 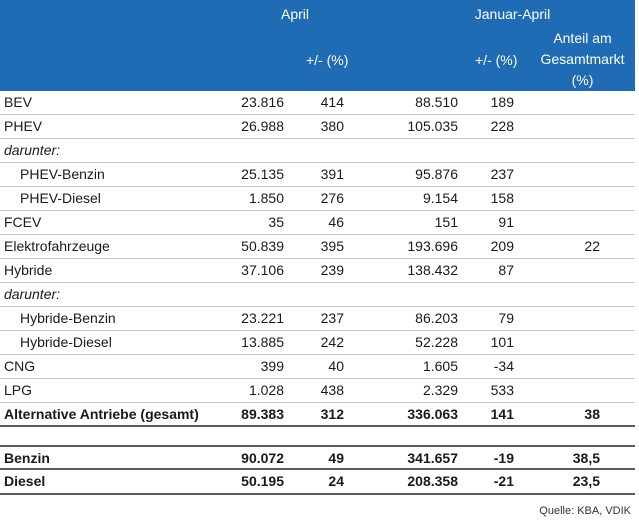 I want to click on table-row: Hybride 37.106 239 138.432 87, so click(x=317, y=271).